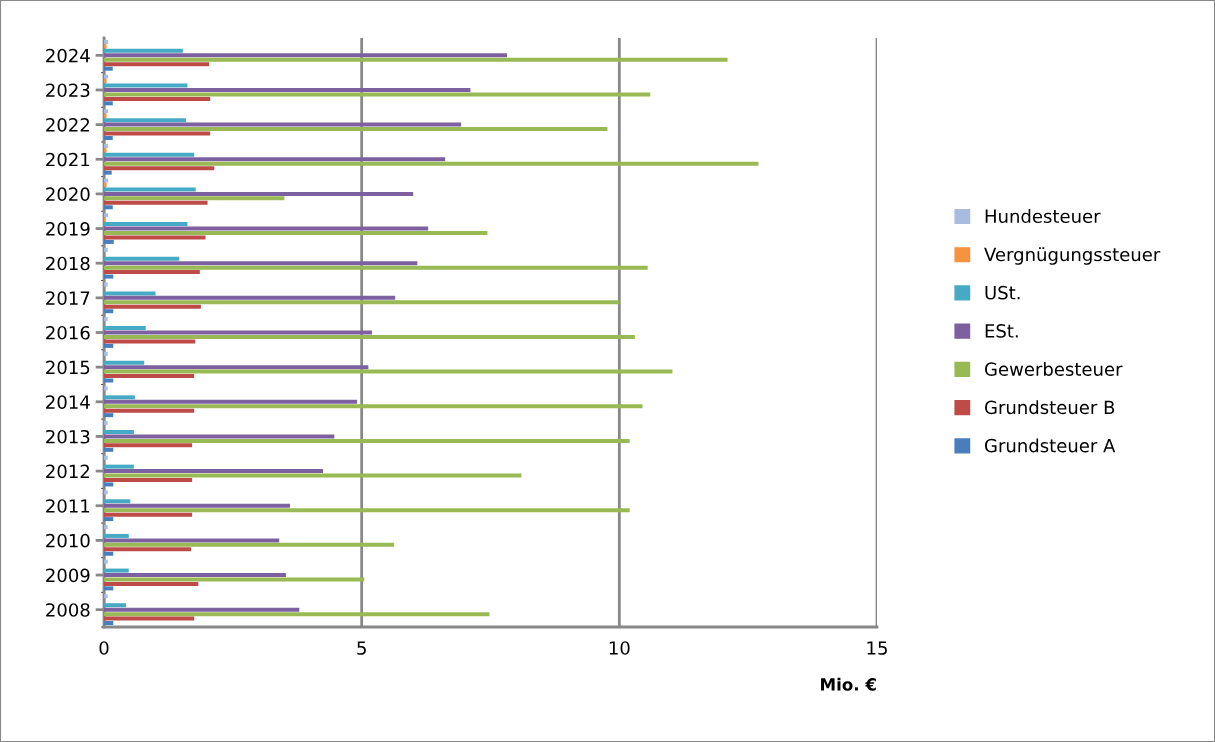  What do you see at coordinates (1002, 292) in the screenshot?
I see `legend-label: USt.` at bounding box center [1002, 292].